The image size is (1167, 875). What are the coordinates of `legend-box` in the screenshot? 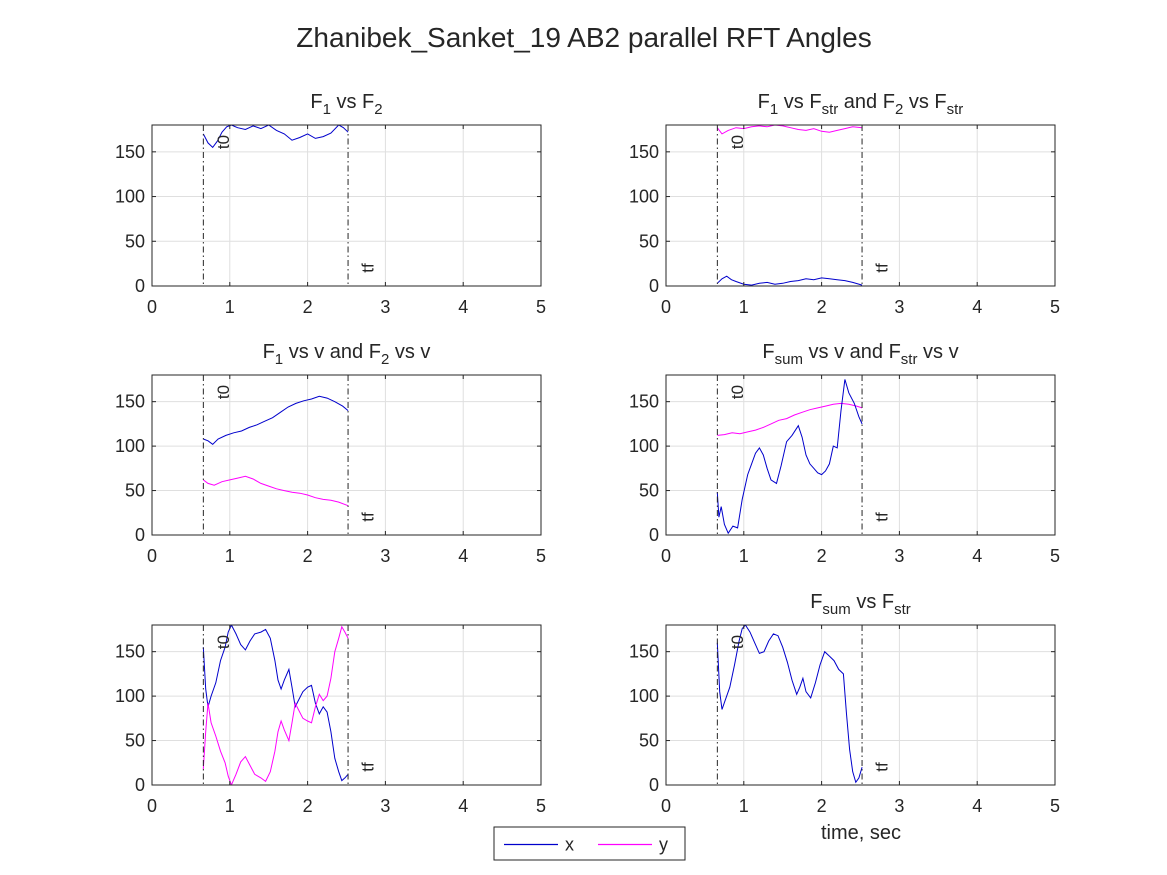 It's located at (589, 843).